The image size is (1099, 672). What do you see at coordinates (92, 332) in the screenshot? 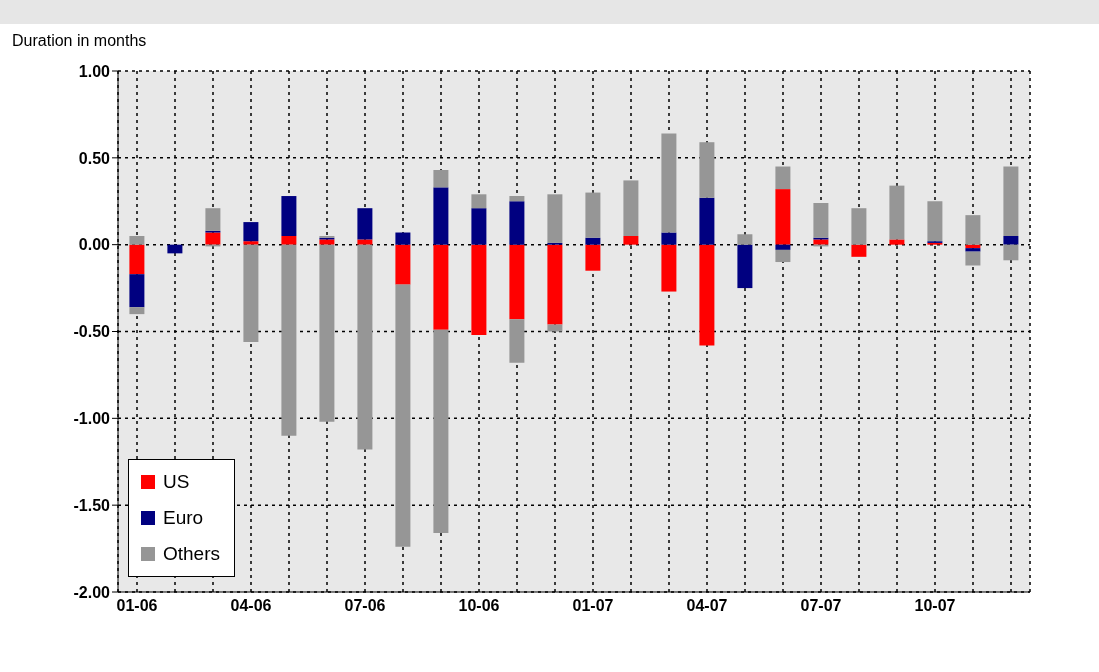
I see `y-tick-label: -0.50` at bounding box center [92, 332].